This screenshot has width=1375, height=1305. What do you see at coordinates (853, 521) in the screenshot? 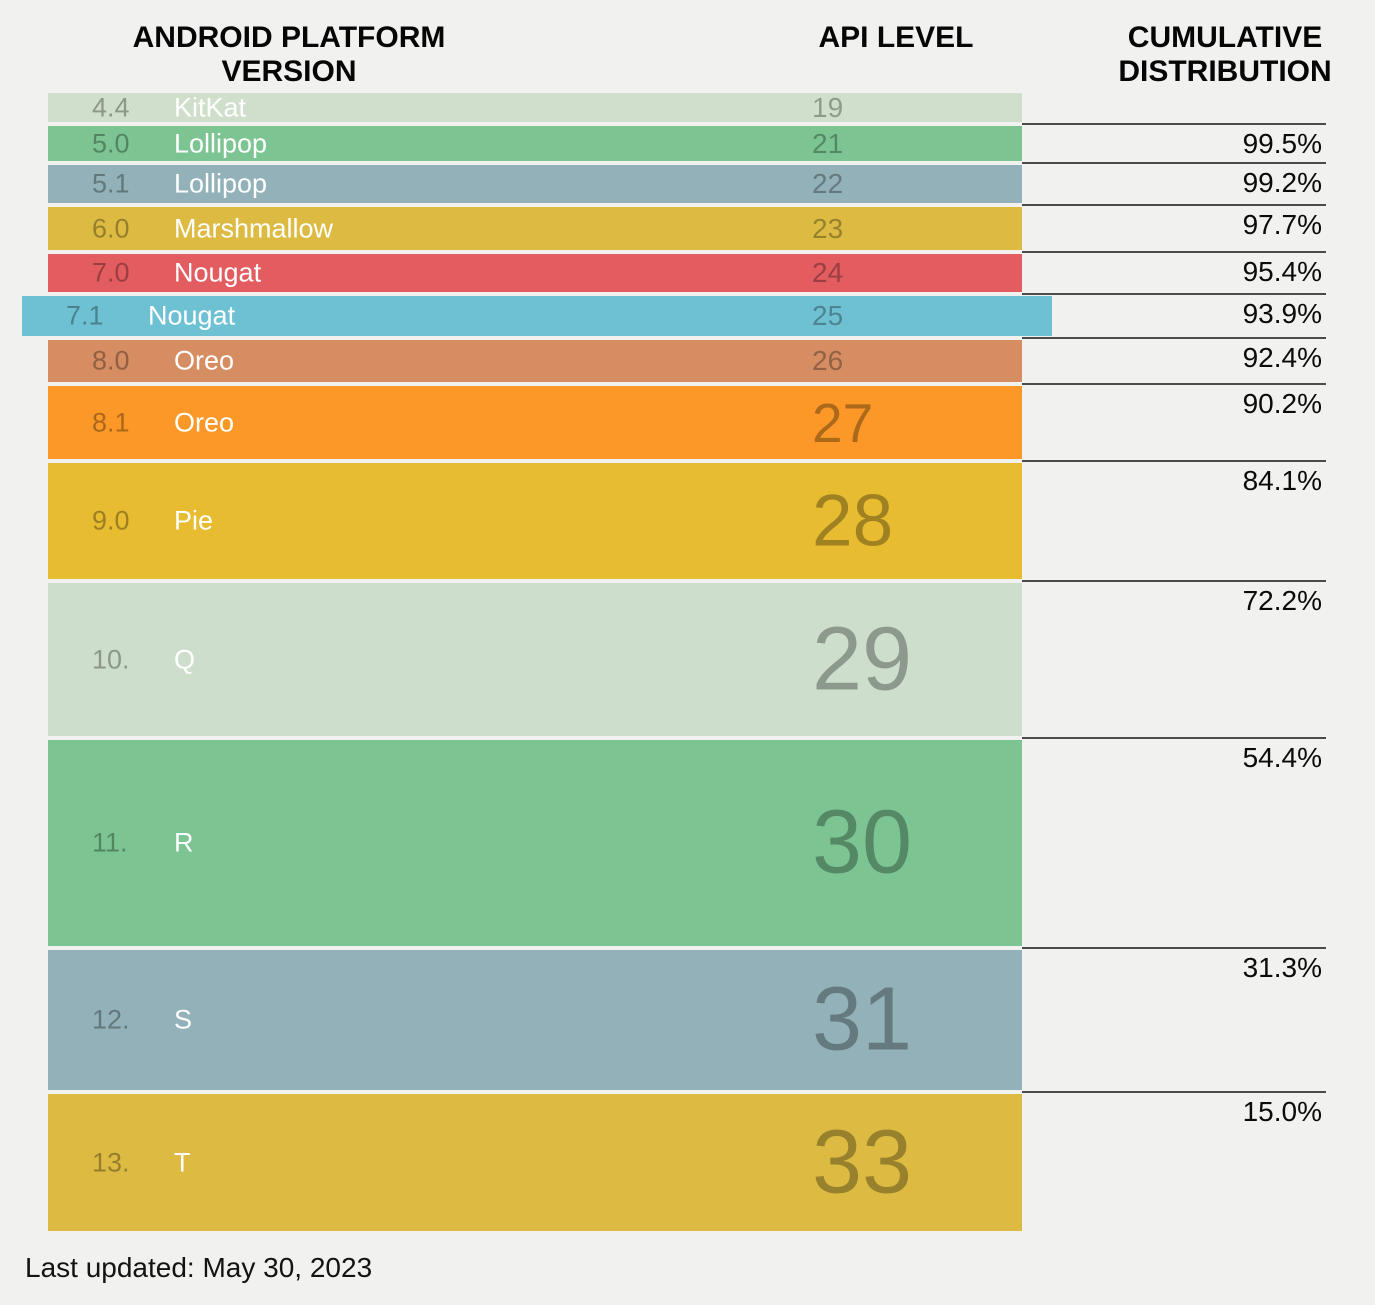
I see `api-level-value: 28` at bounding box center [853, 521].